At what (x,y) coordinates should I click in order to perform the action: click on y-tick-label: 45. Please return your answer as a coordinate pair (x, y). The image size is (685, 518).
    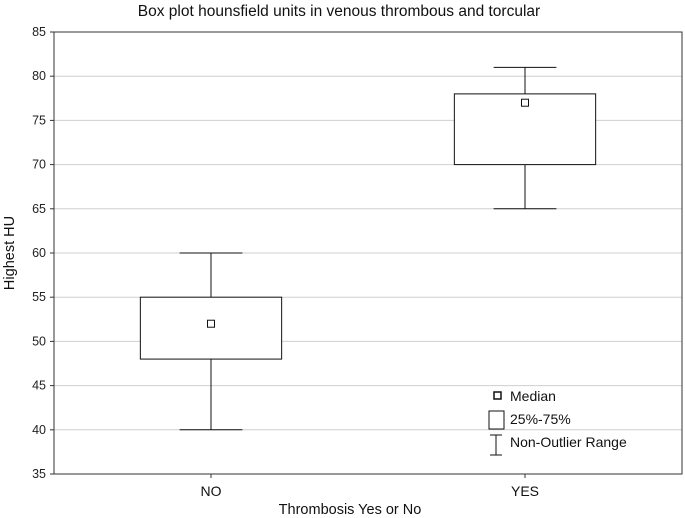
    Looking at the image, I should click on (39, 386).